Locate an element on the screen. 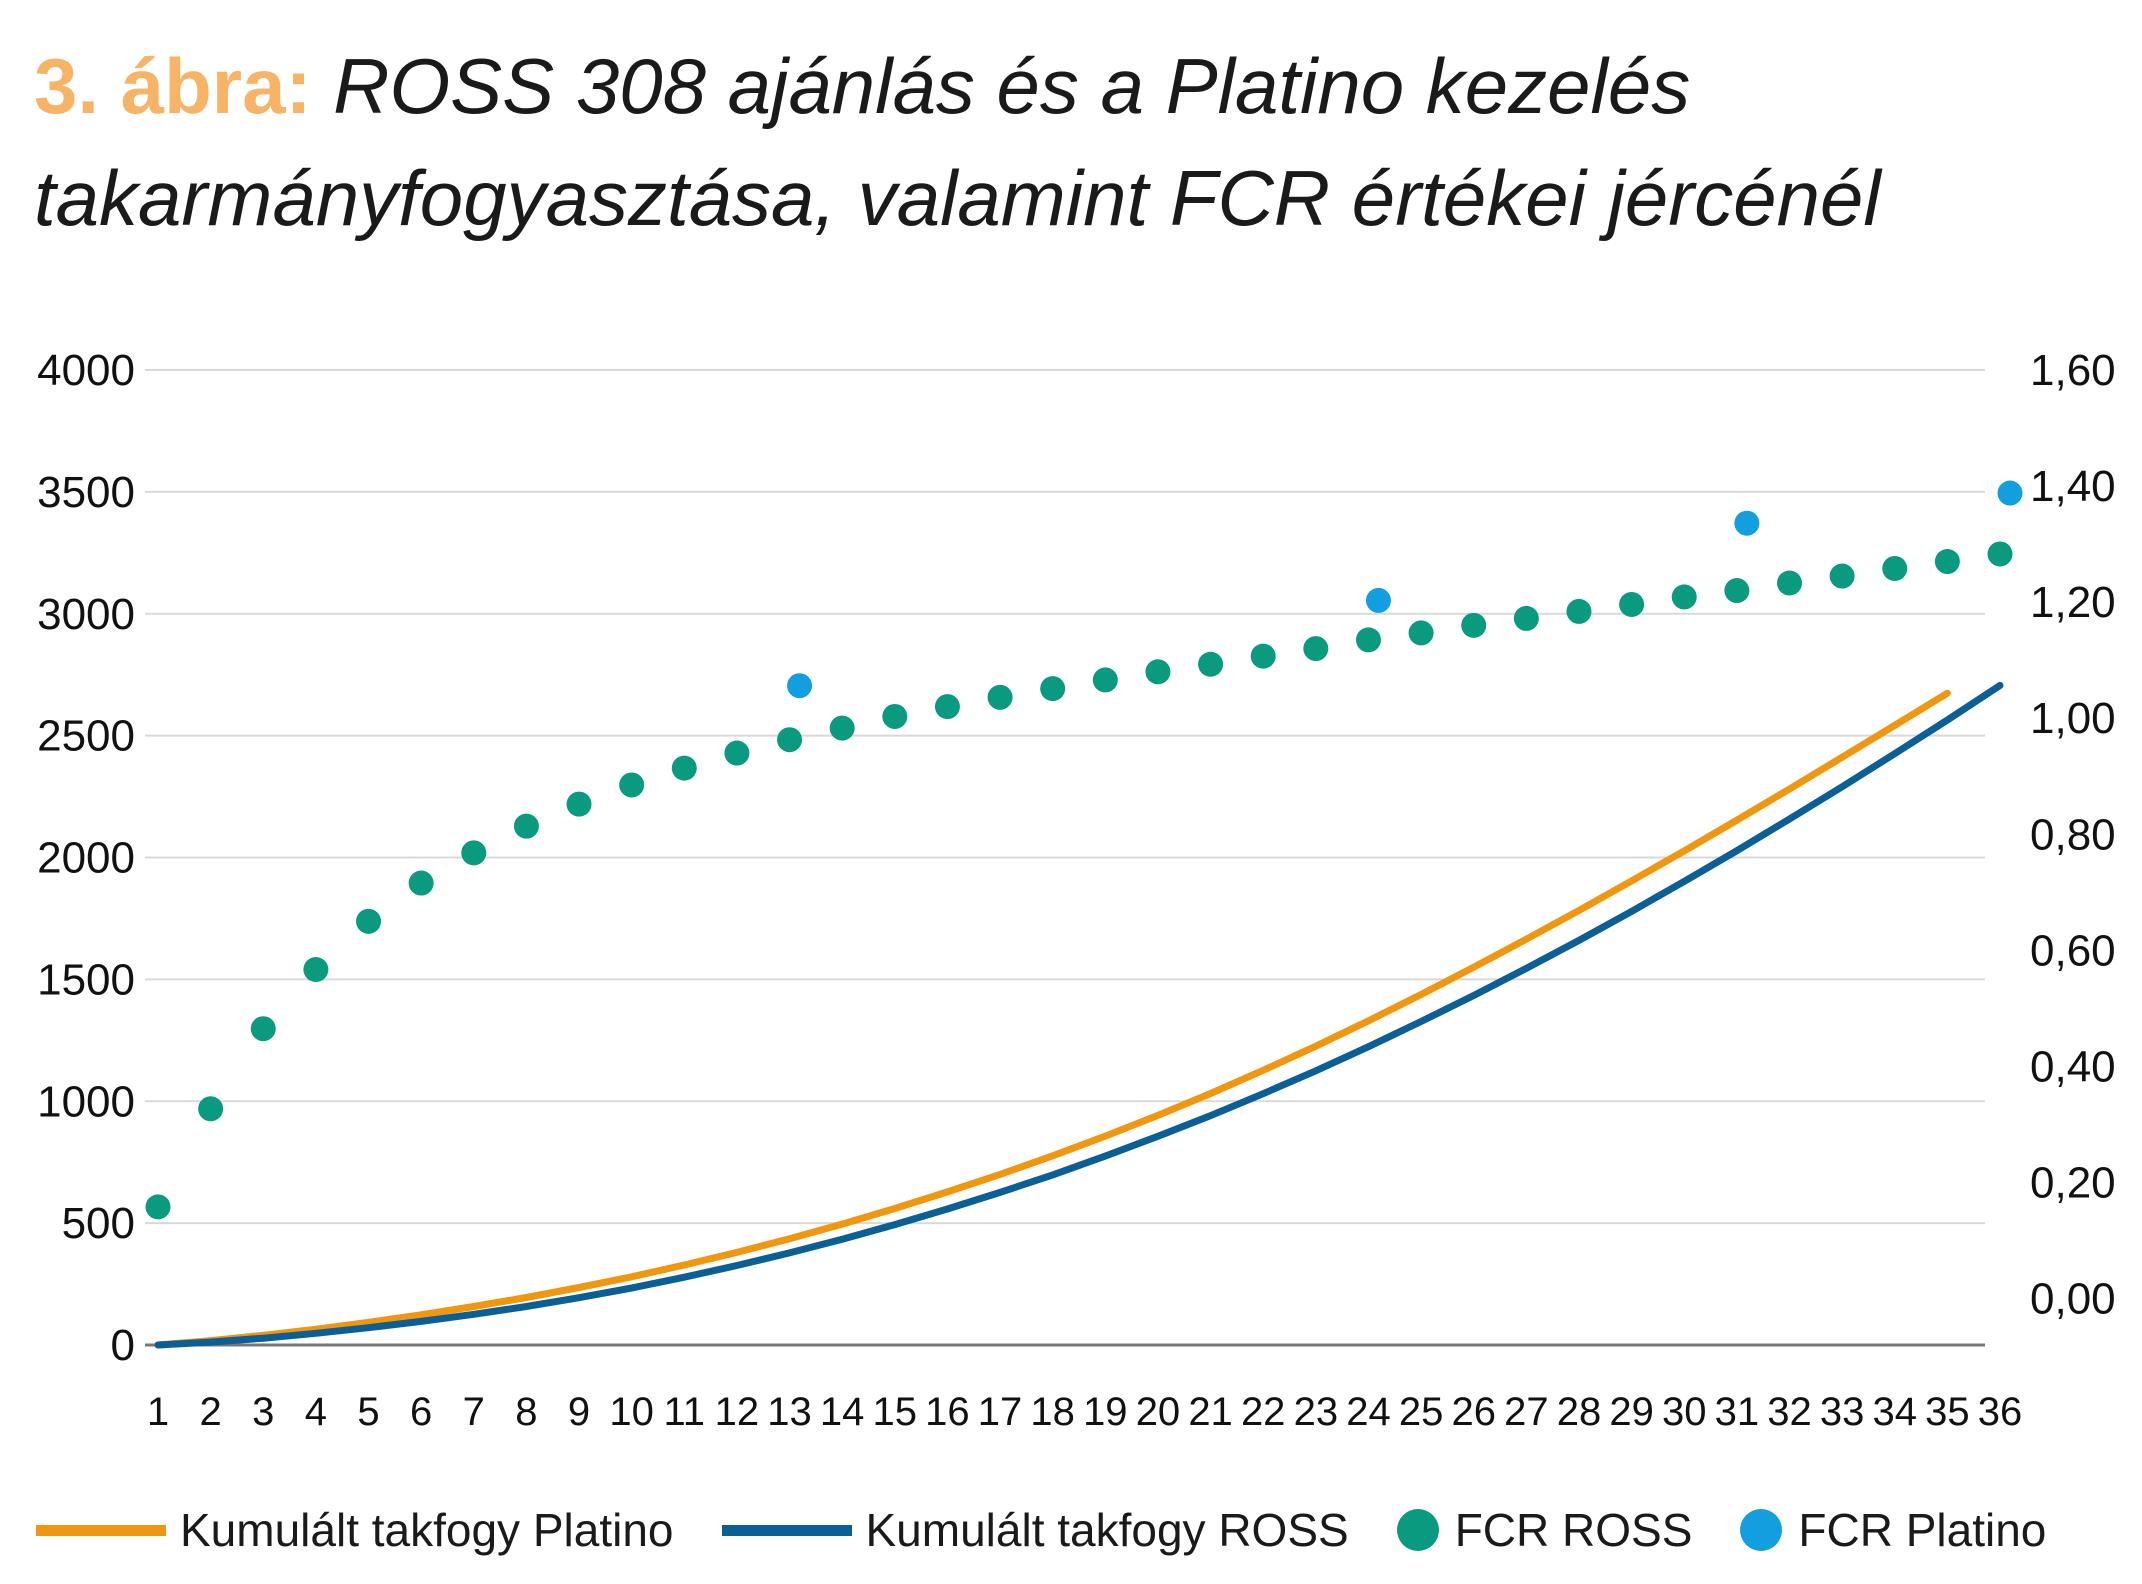 The image size is (2142, 1584). x-tick-label: 25 is located at coordinates (1421, 1412).